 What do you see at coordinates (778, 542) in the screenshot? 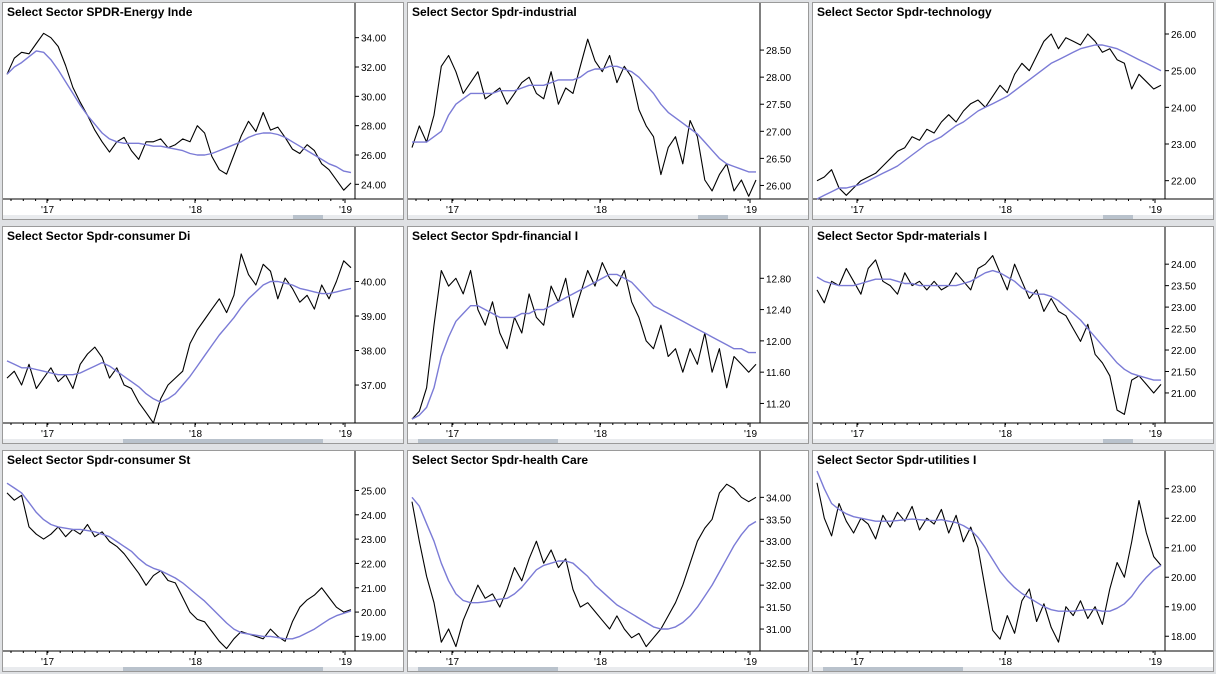
I see `y-tick-label: 33.00` at bounding box center [778, 542].